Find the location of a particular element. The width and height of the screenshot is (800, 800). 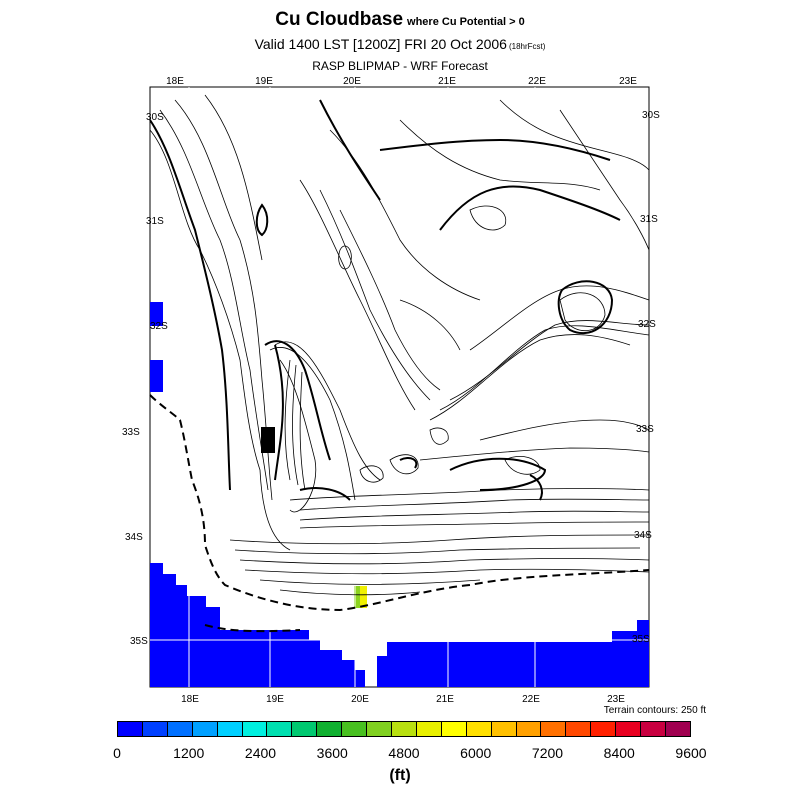

valid-text: Valid 1400 LST [1200Z] FRI 20 Oct 2006 is located at coordinates (380, 44).